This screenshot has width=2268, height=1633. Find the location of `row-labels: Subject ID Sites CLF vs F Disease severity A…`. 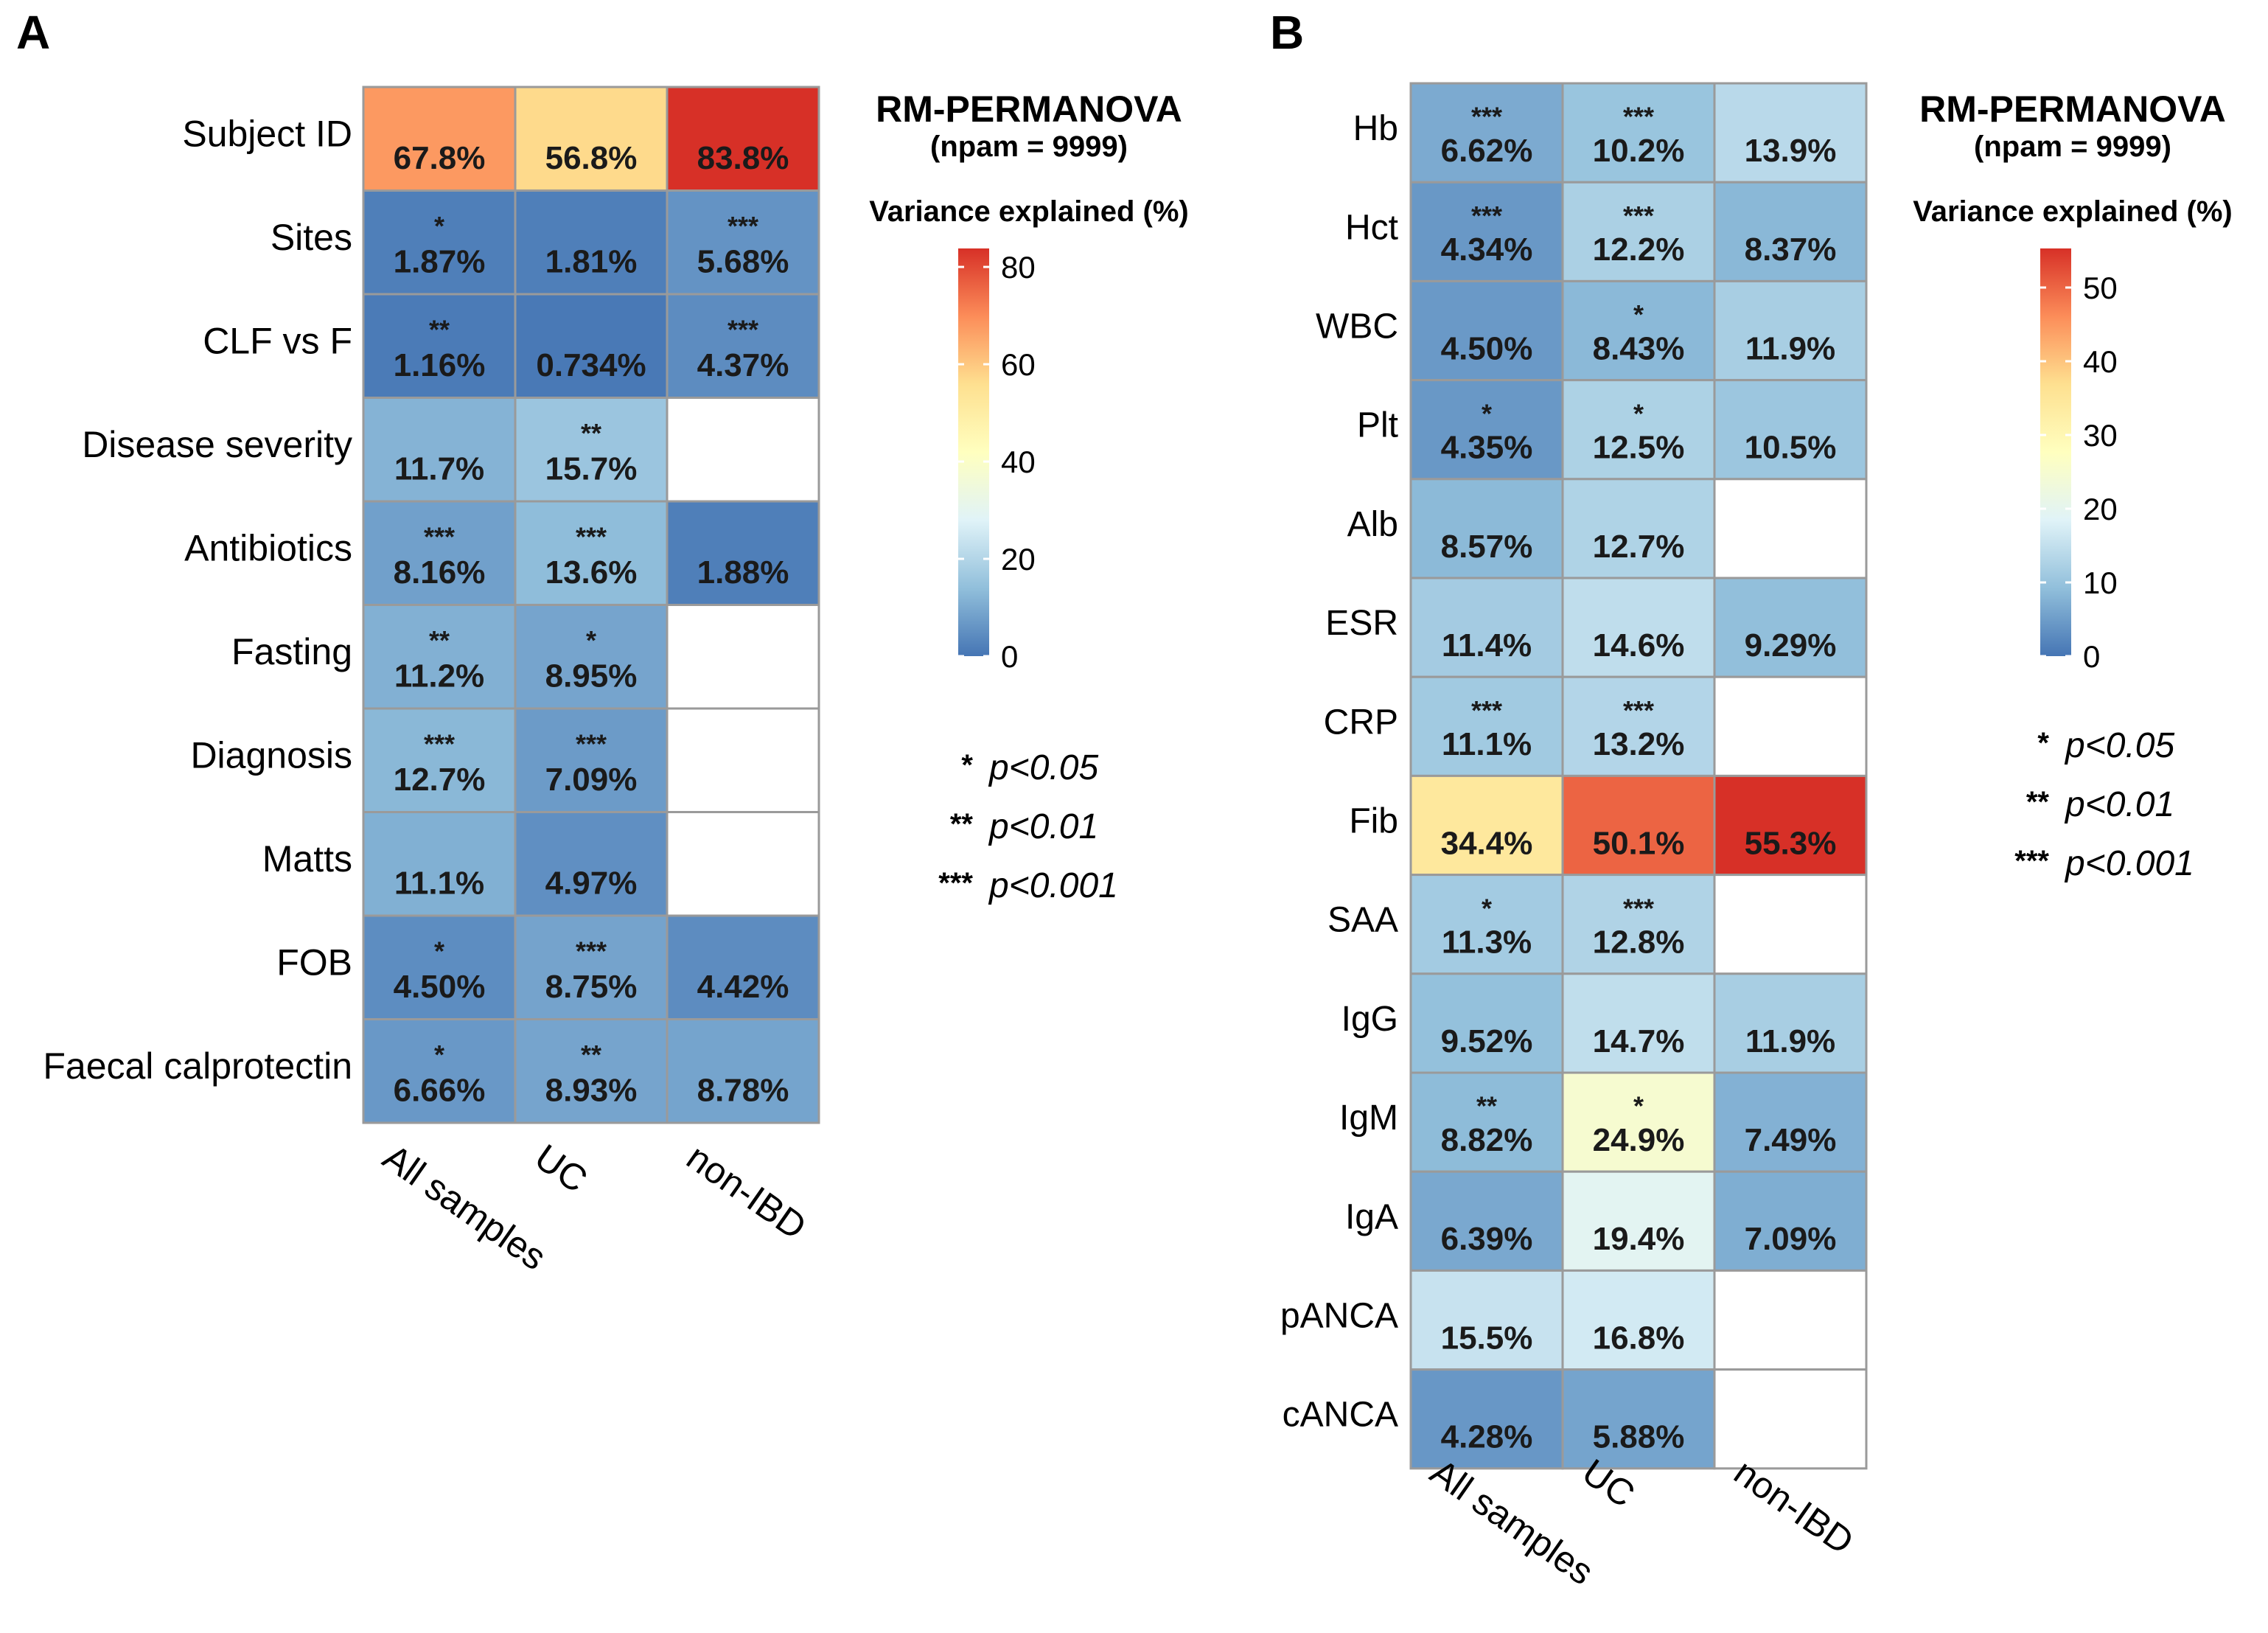

row-labels: Subject ID Sites CLF vs F Disease severity A… is located at coordinates (197, 600).